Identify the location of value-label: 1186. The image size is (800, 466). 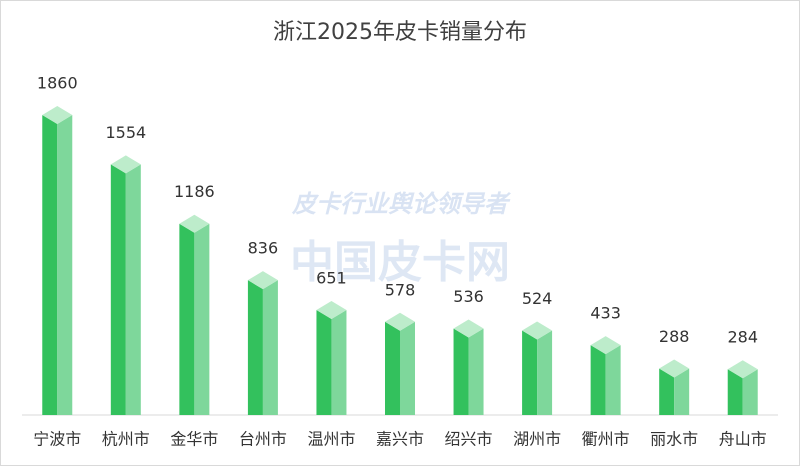
(194, 191).